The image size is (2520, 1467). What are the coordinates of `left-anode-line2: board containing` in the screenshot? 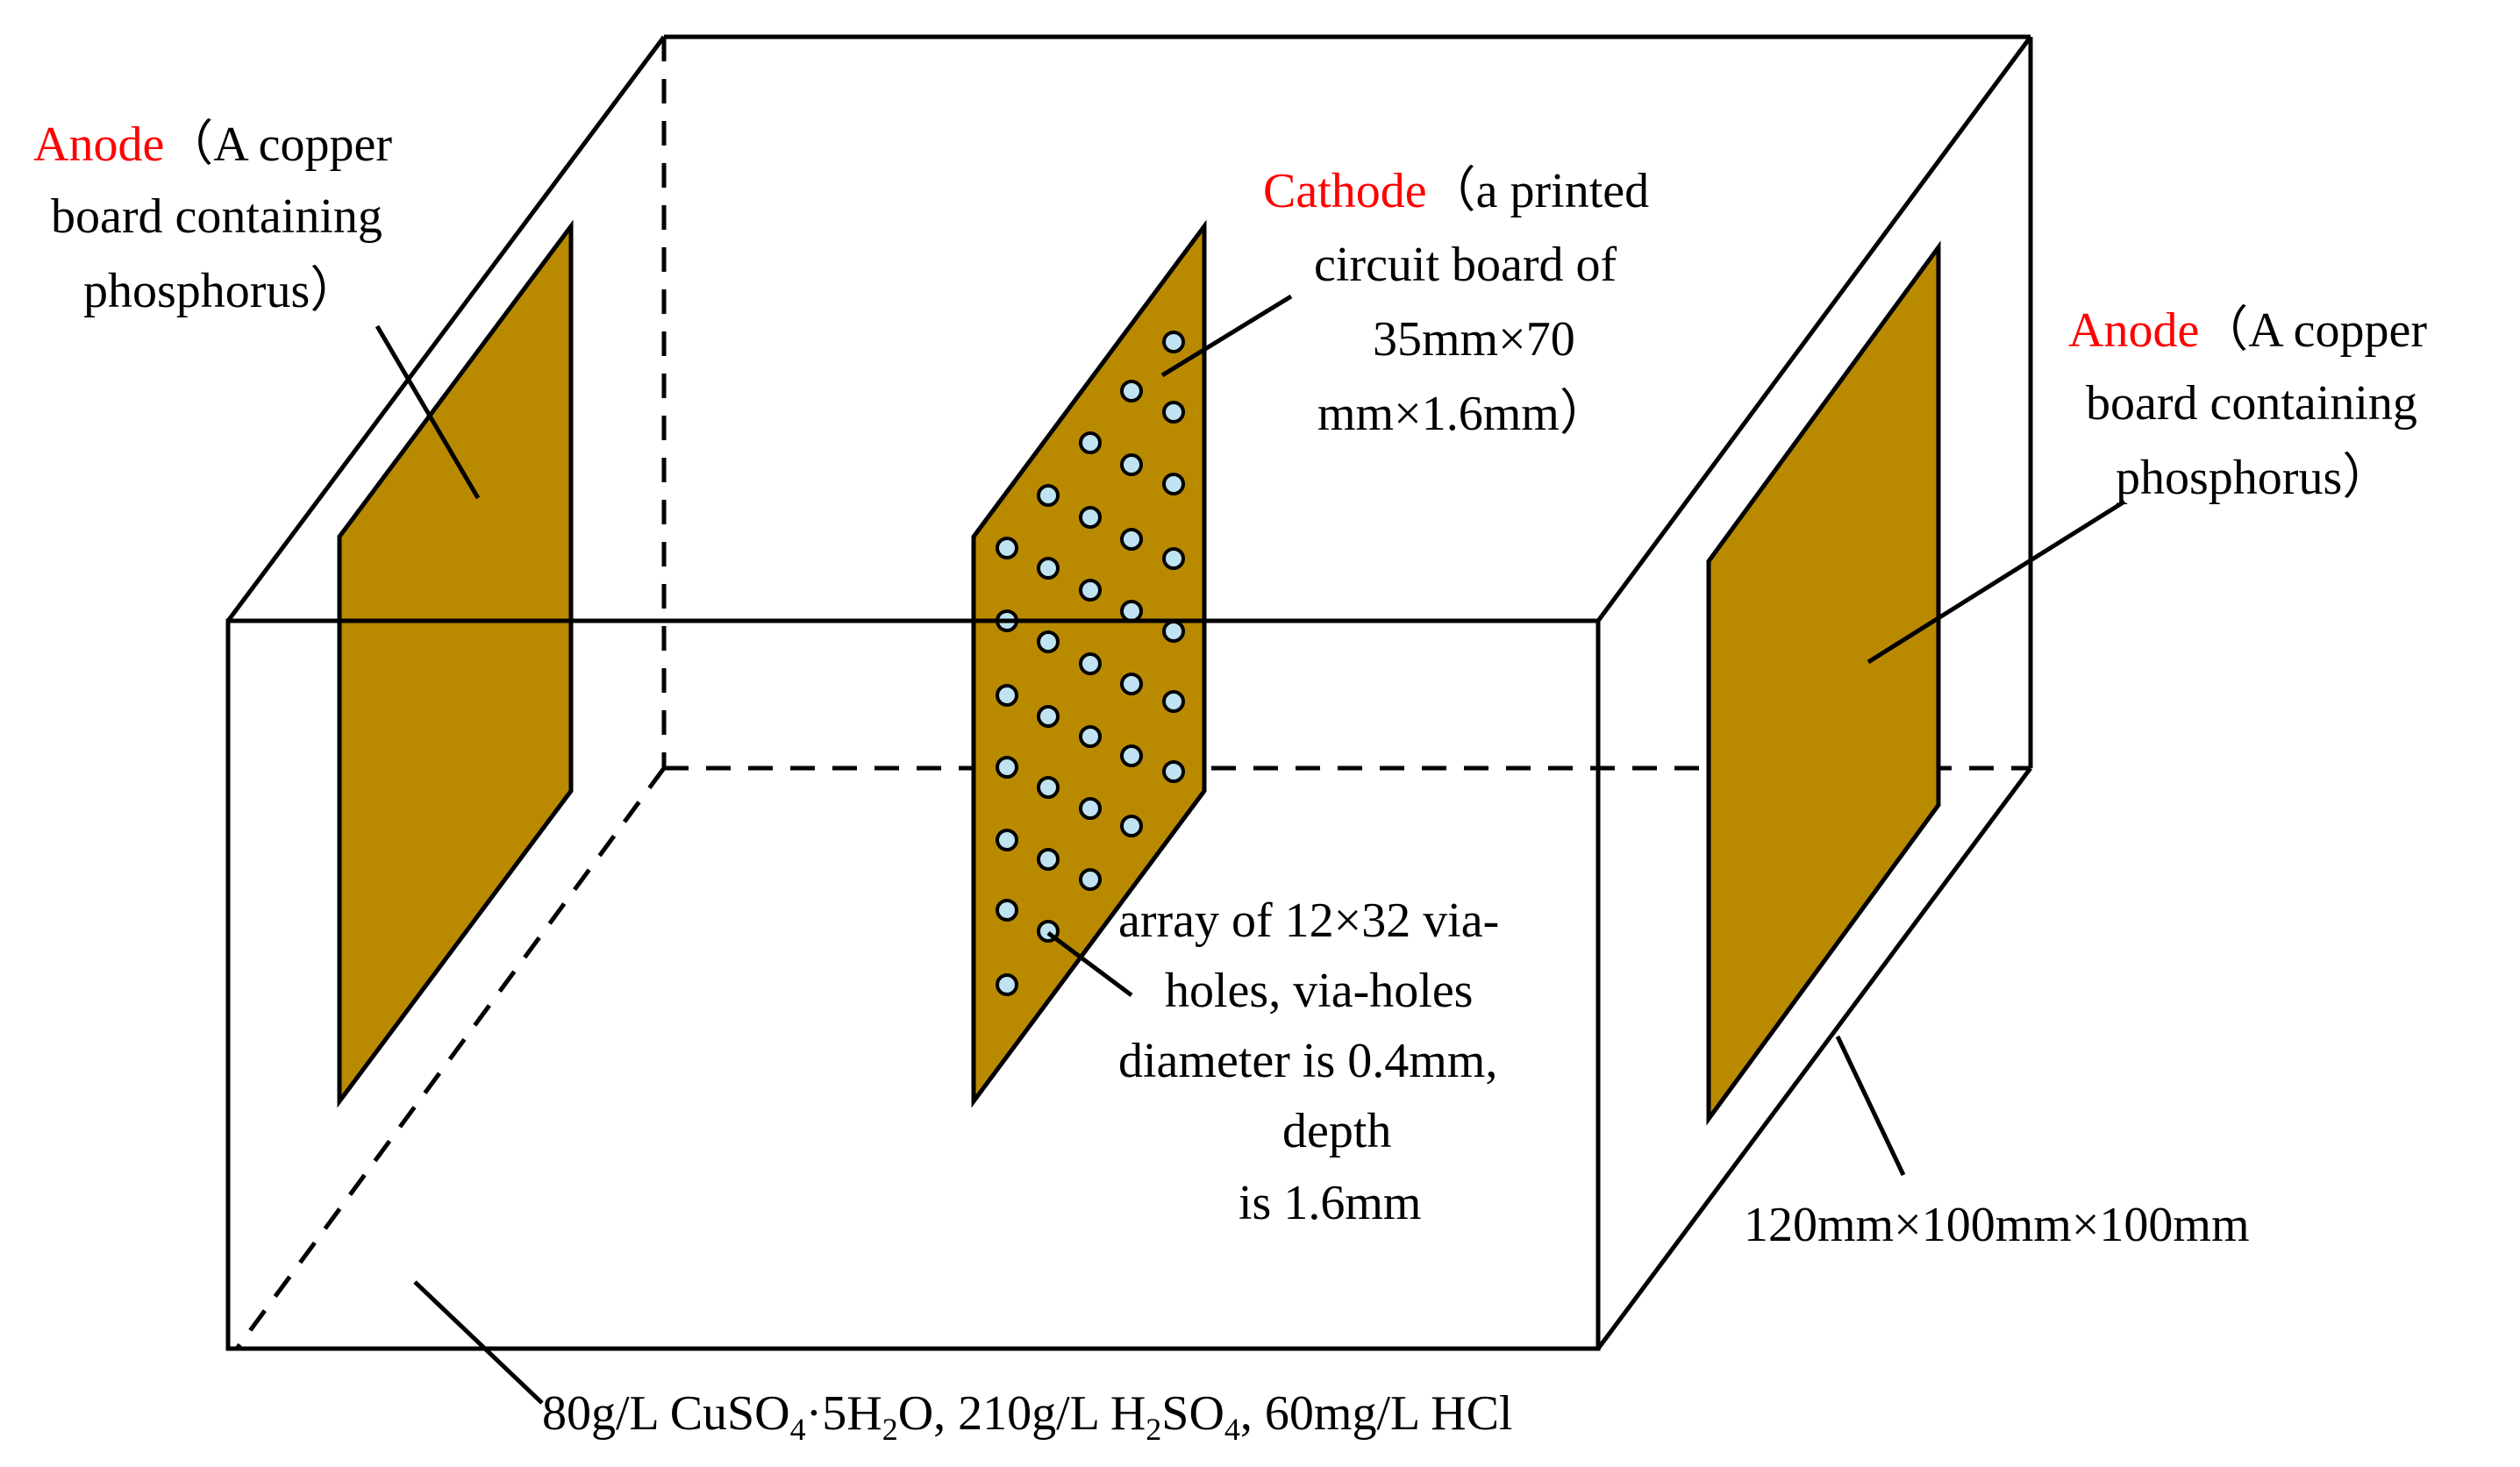 It's located at (216, 217).